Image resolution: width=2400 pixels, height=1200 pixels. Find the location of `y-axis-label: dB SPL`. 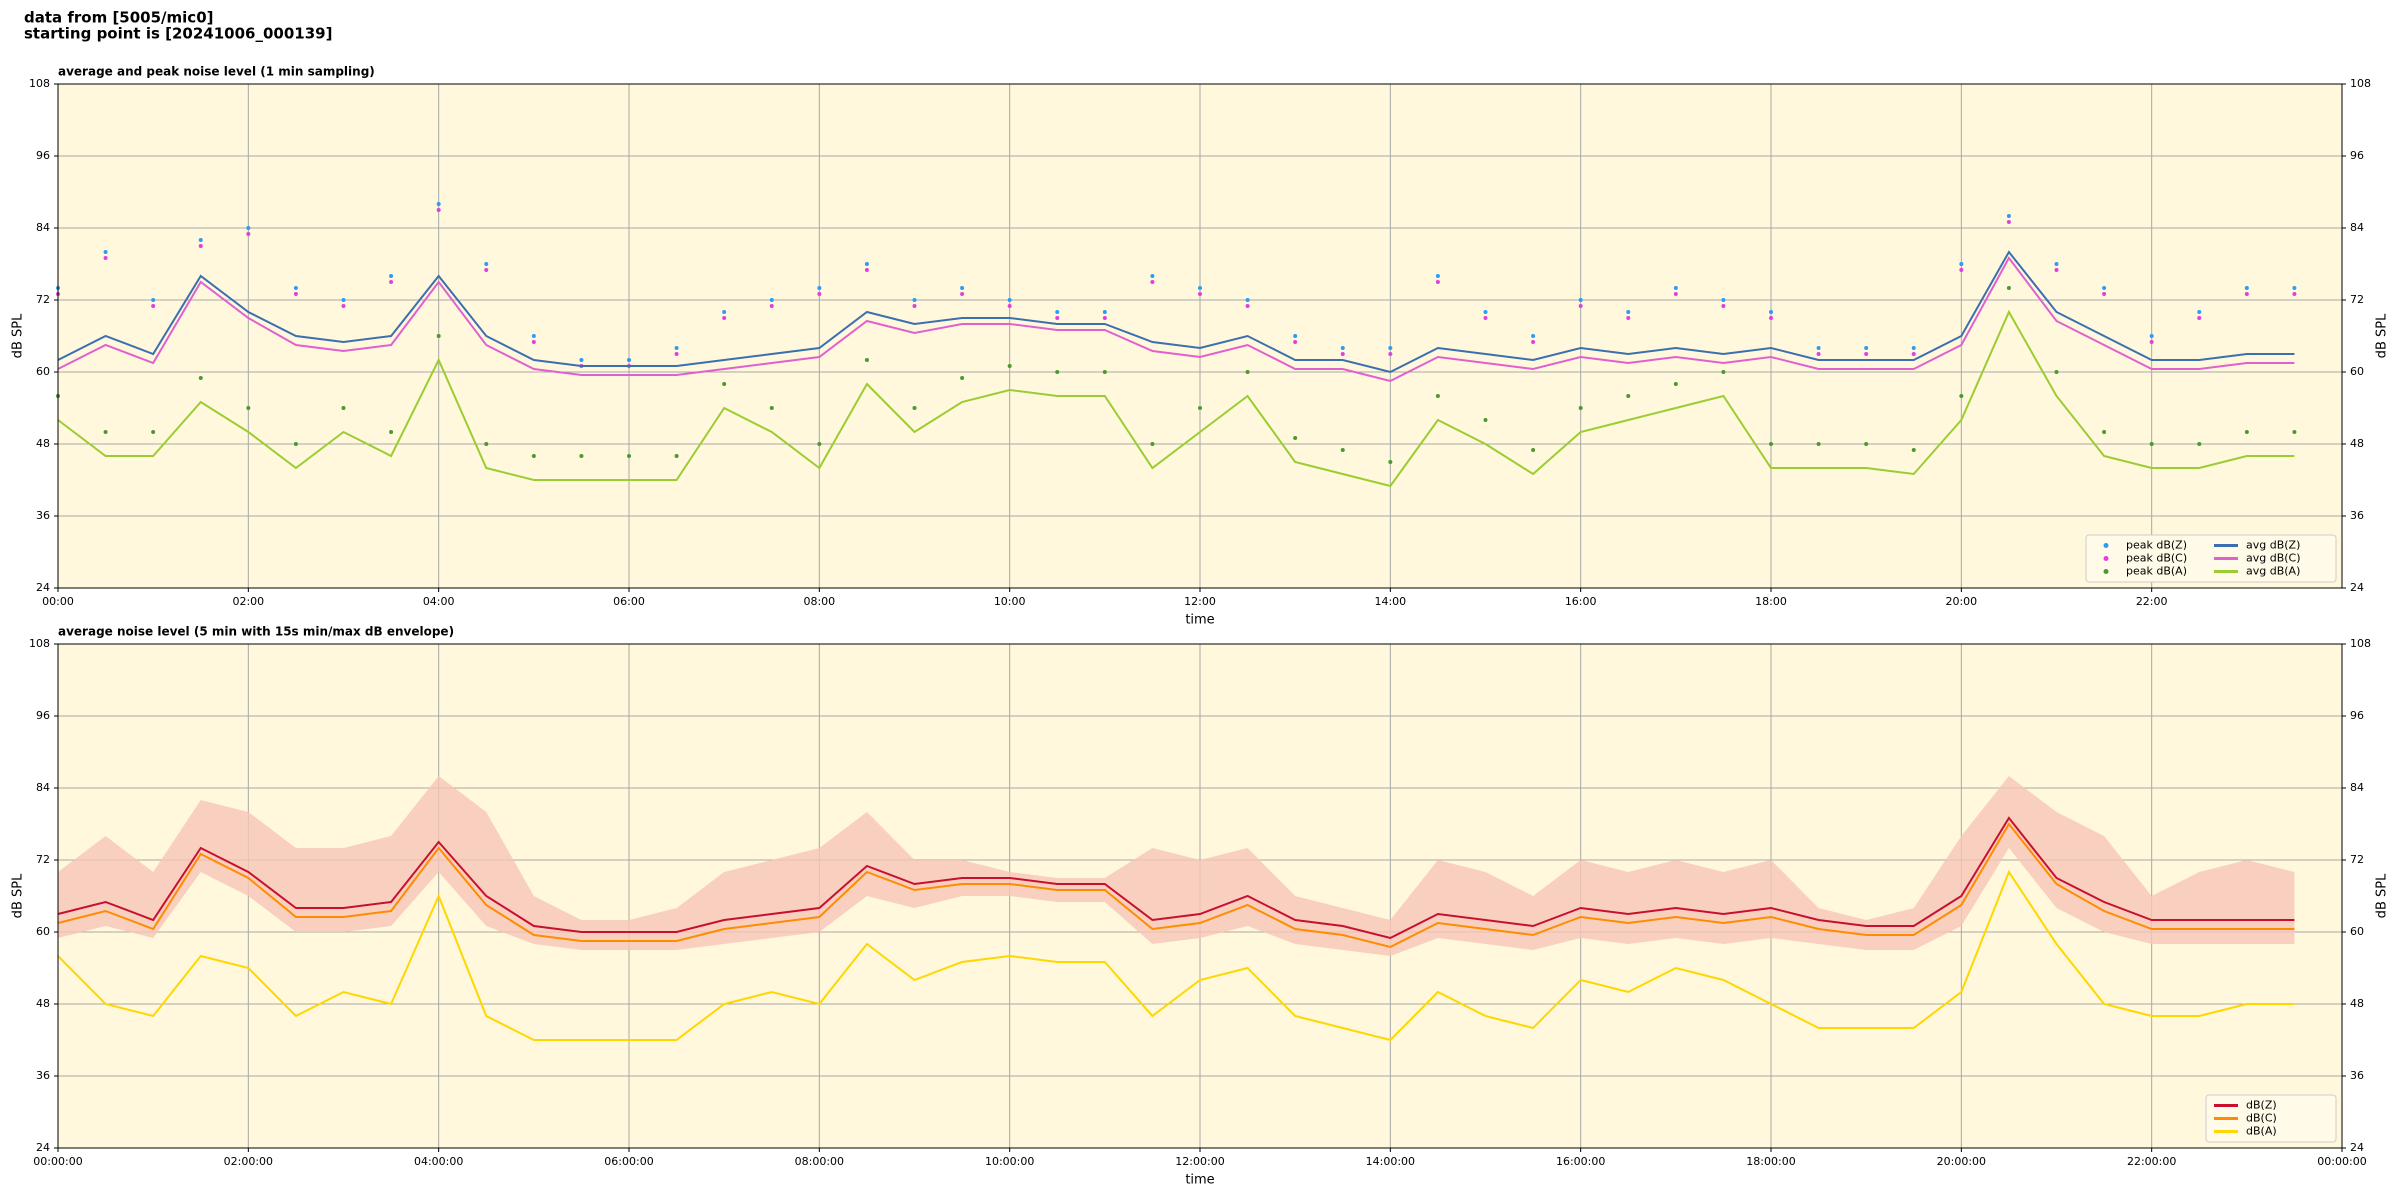

y-axis-label: dB SPL is located at coordinates (18, 335).